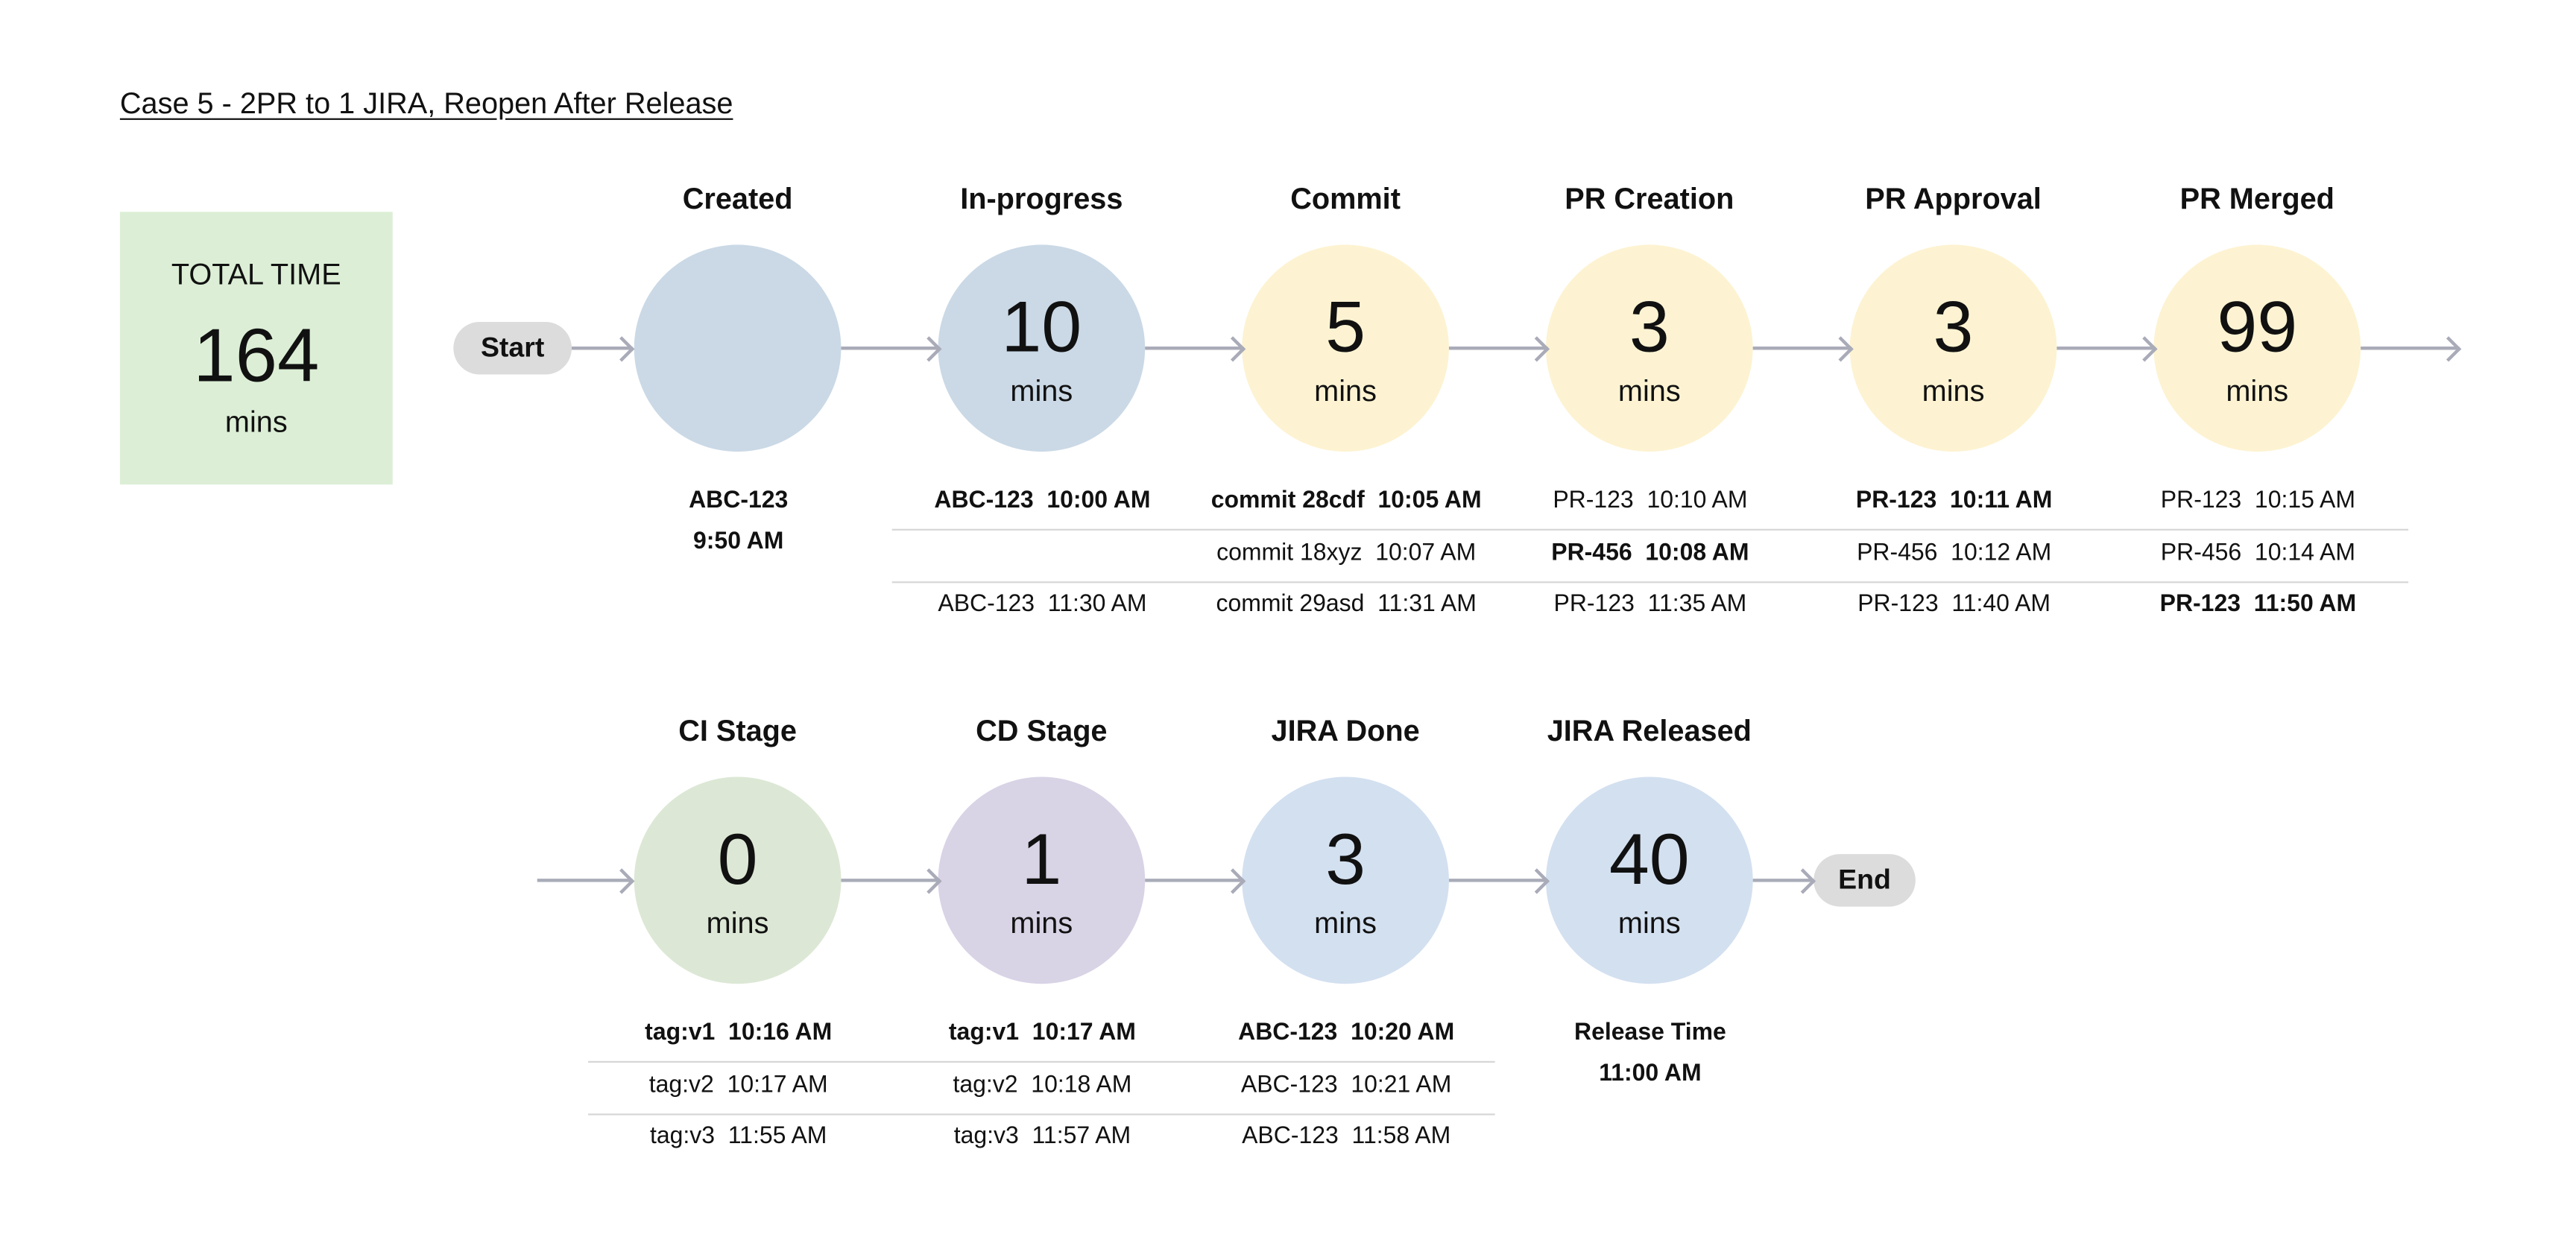  I want to click on event-cell: ABC-123 11:30 AM, so click(1042, 605).